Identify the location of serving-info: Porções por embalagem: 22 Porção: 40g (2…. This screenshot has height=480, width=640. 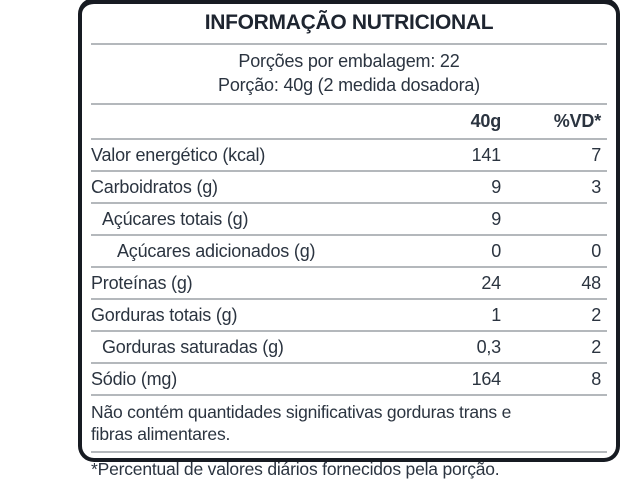
(349, 75).